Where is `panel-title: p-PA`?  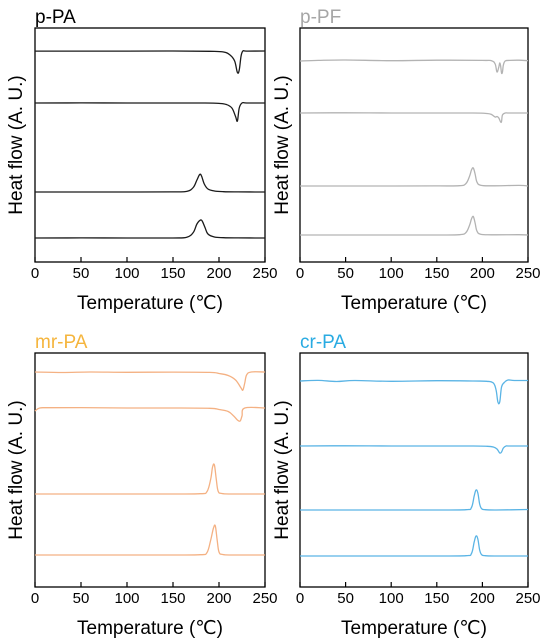
panel-title: p-PA is located at coordinates (55, 17).